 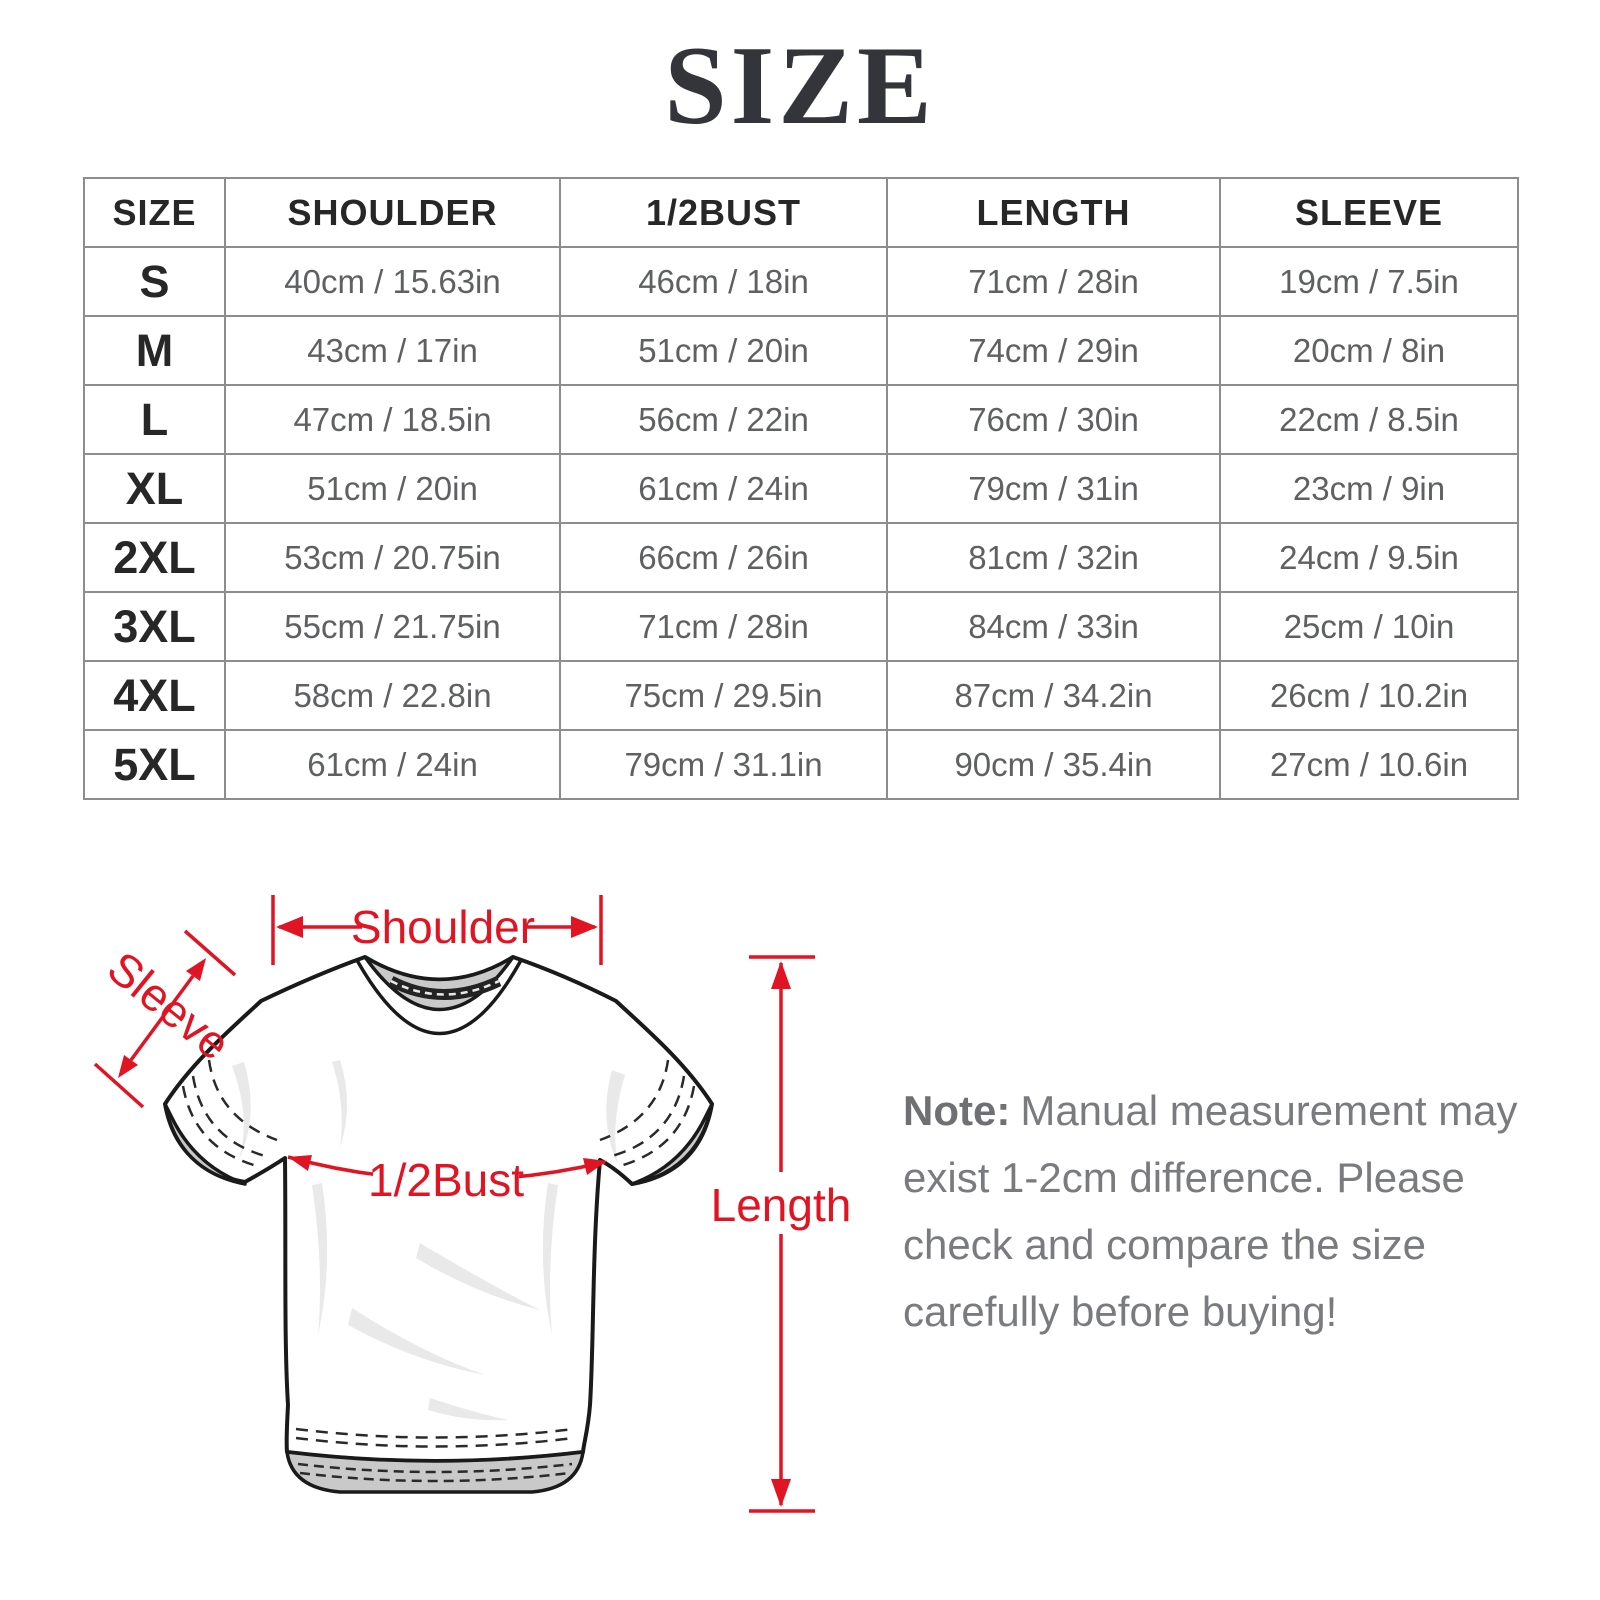 I want to click on column-header-length: LENGTH, so click(x=1053, y=212).